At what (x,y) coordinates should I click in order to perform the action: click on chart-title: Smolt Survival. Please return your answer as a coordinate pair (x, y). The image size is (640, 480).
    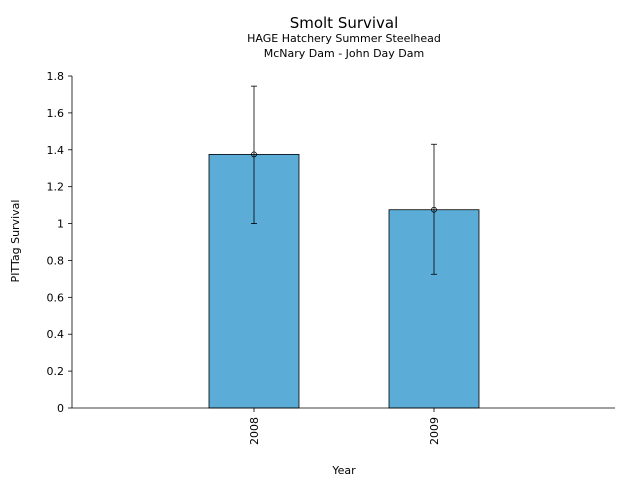
    Looking at the image, I should click on (344, 23).